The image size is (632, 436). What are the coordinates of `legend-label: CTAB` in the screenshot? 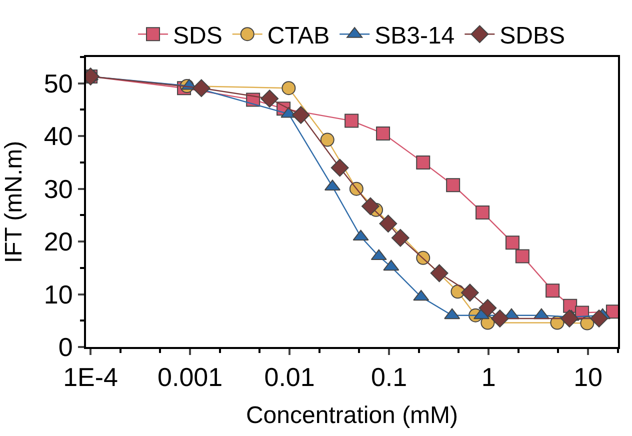 It's located at (298, 36).